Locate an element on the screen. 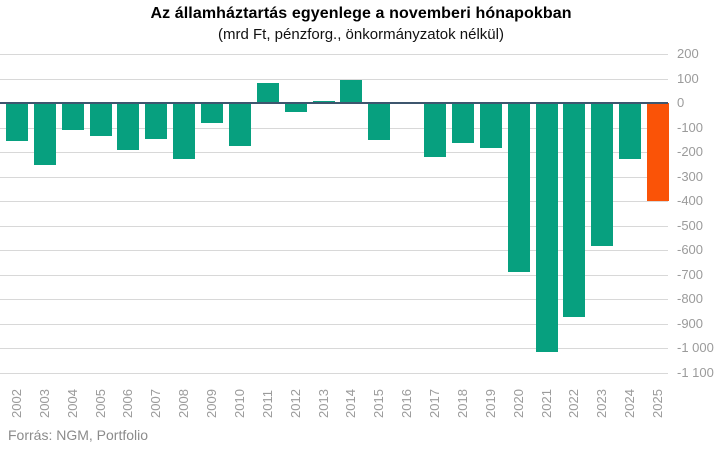  x-axis-tick-label-2014: 2014 is located at coordinates (351, 403).